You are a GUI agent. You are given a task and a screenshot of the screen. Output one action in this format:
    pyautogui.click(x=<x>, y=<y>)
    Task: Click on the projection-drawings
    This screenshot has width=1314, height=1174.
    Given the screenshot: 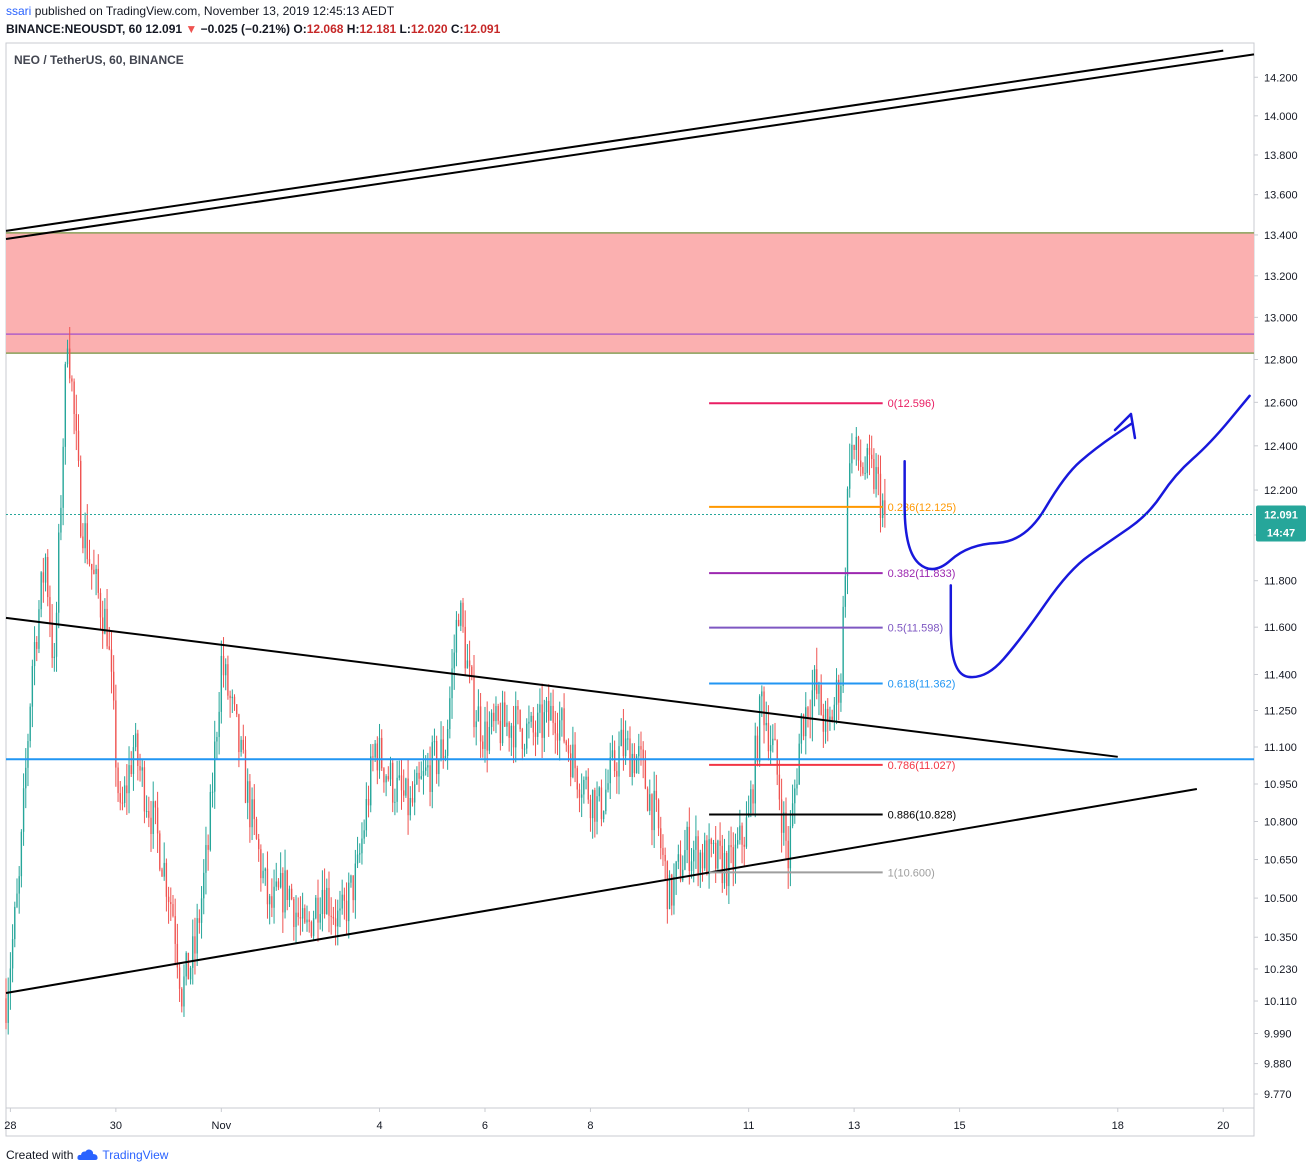 What is the action you would take?
    pyautogui.click(x=1077, y=536)
    